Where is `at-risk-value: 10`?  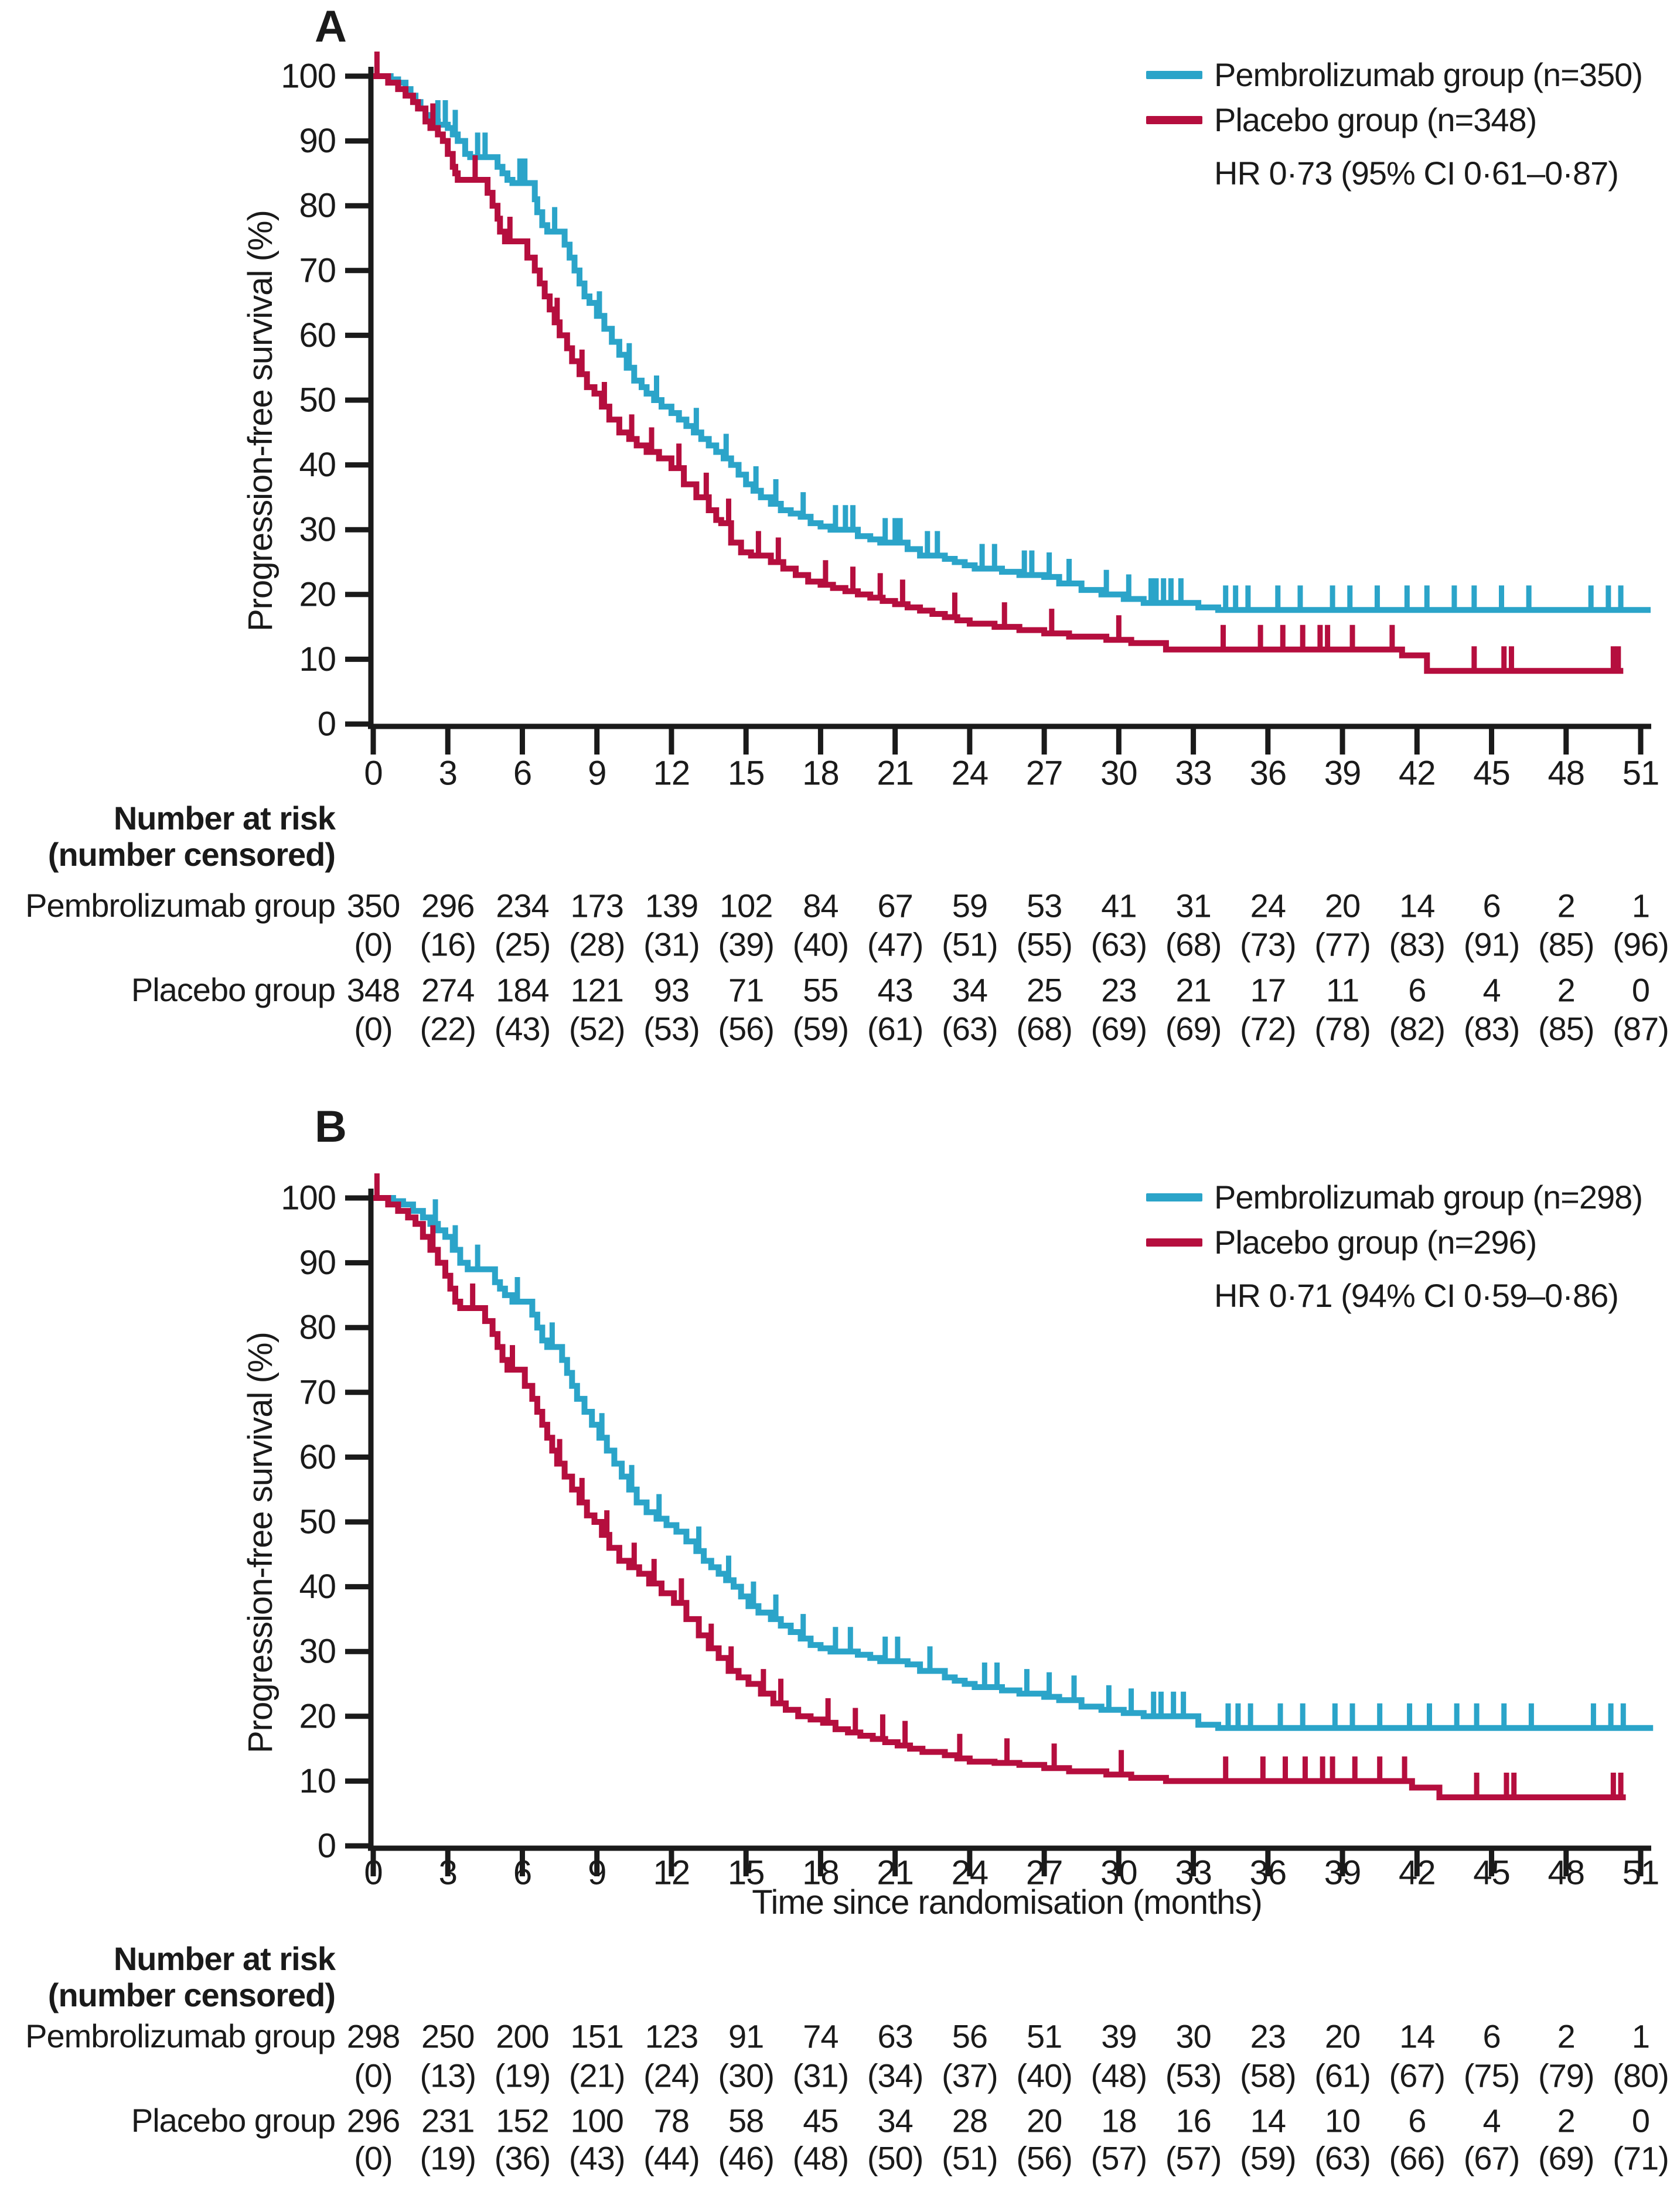 at-risk-value: 10 is located at coordinates (1343, 2120).